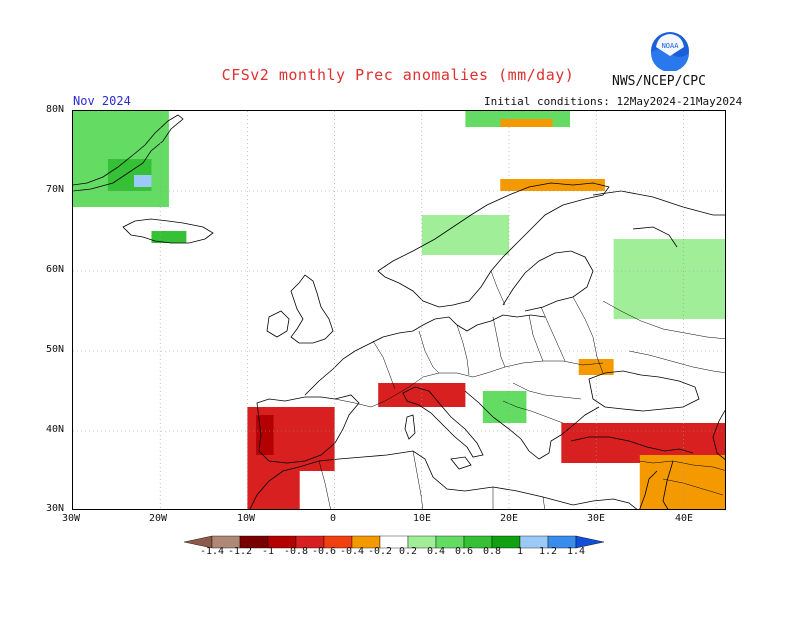 The width and height of the screenshot is (800, 618). I want to click on colorbar-label: -1.2, so click(240, 551).